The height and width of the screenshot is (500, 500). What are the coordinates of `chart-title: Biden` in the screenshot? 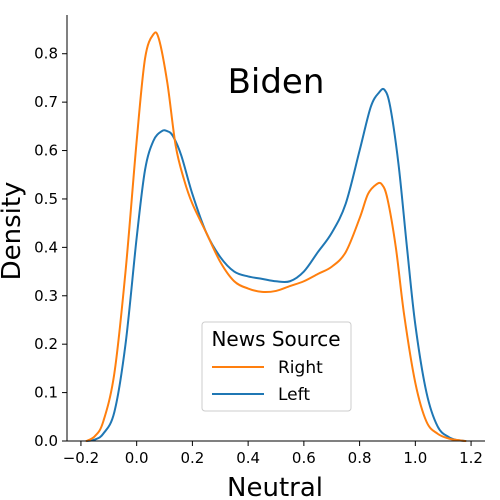 It's located at (276, 82).